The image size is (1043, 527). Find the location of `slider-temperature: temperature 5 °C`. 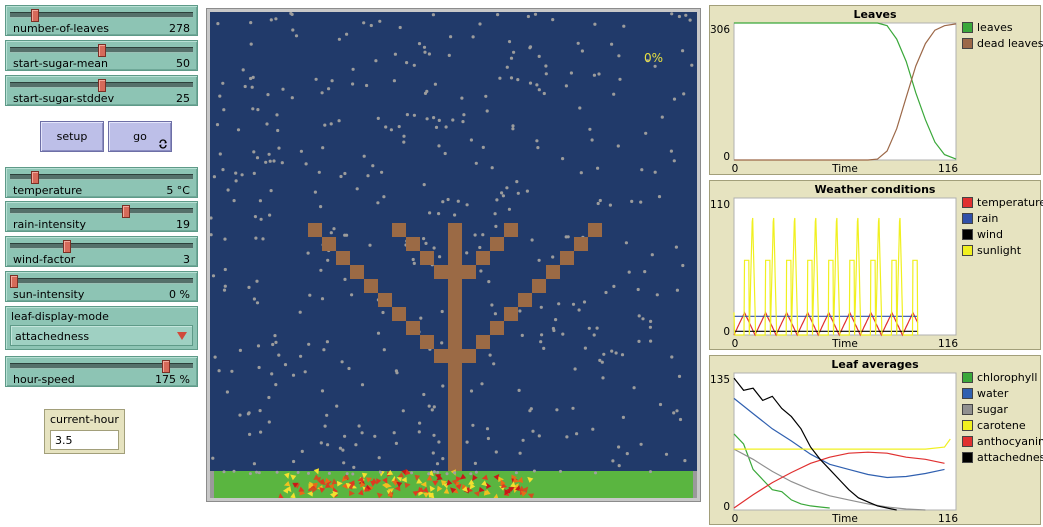

slider-temperature: temperature 5 °C is located at coordinates (101, 182).